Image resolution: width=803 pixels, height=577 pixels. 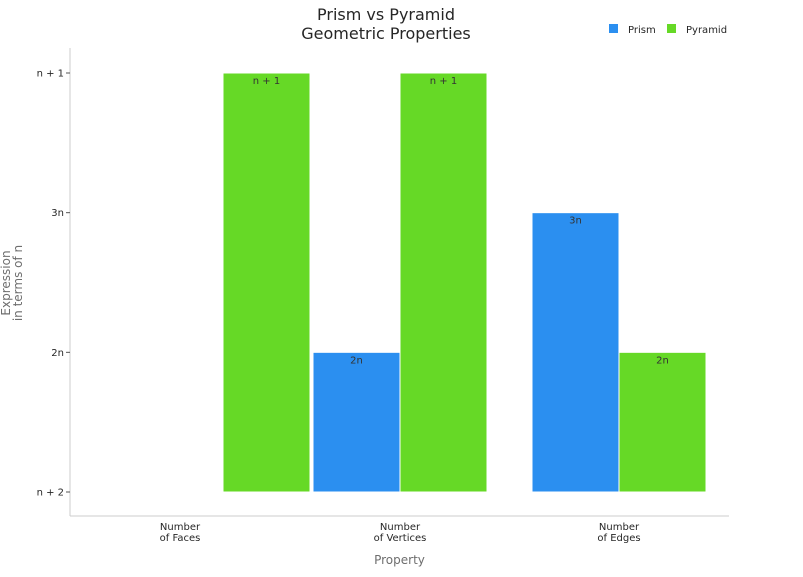 What do you see at coordinates (356, 422) in the screenshot?
I see `bar-prism-number-of-vertices` at bounding box center [356, 422].